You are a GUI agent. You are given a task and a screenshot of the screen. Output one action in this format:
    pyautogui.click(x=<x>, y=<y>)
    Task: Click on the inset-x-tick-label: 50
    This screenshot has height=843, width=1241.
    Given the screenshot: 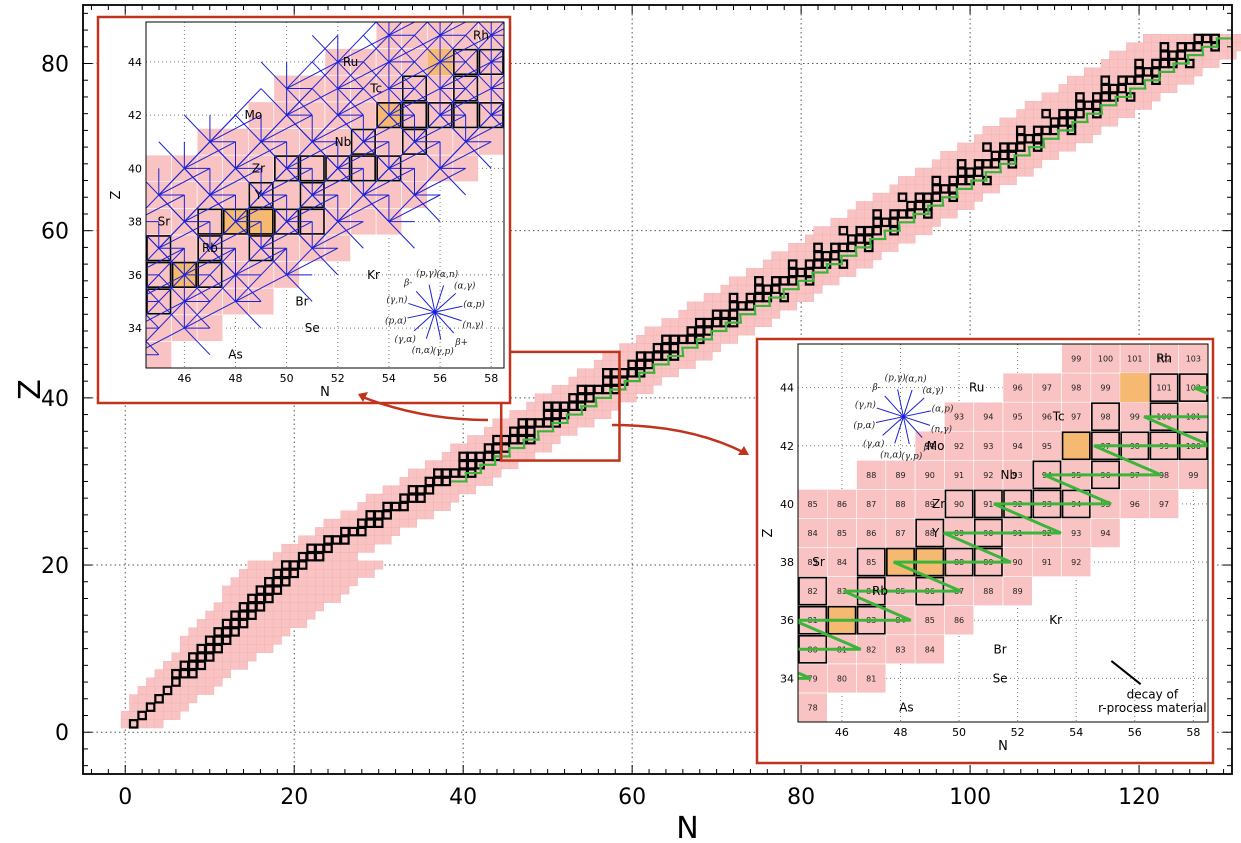 What is the action you would take?
    pyautogui.click(x=959, y=732)
    